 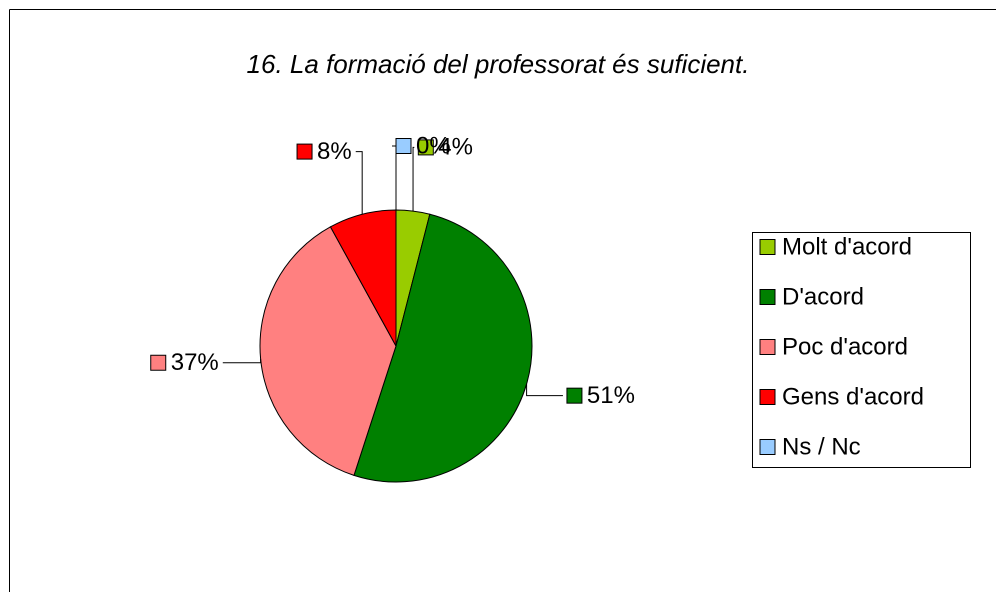 What do you see at coordinates (334, 151) in the screenshot?
I see `data-label: 8%` at bounding box center [334, 151].